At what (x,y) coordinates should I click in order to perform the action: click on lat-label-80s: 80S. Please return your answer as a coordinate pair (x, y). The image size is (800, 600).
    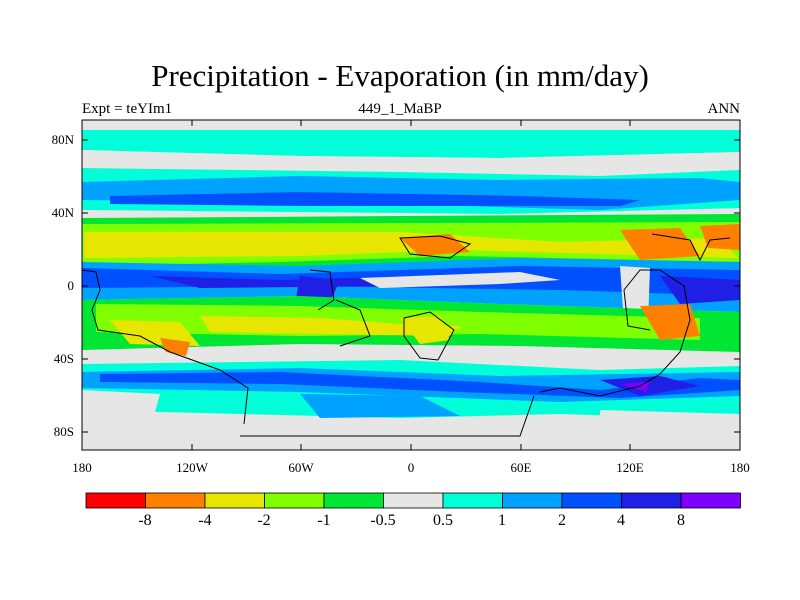
    Looking at the image, I should click on (63, 431).